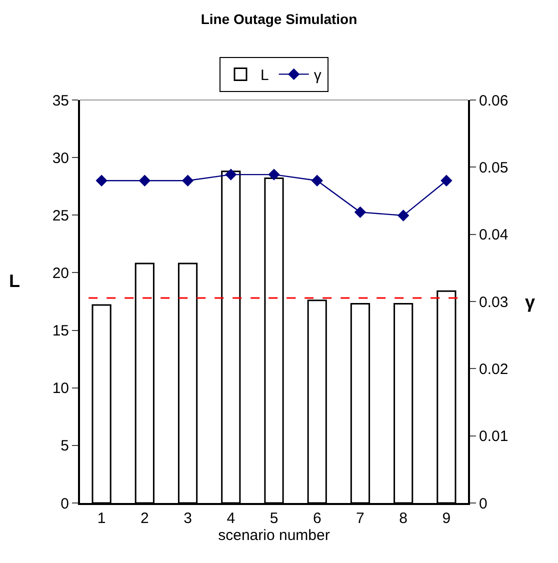 This screenshot has width=558, height=563. What do you see at coordinates (60, 273) in the screenshot?
I see `y-tick-label: 20` at bounding box center [60, 273].